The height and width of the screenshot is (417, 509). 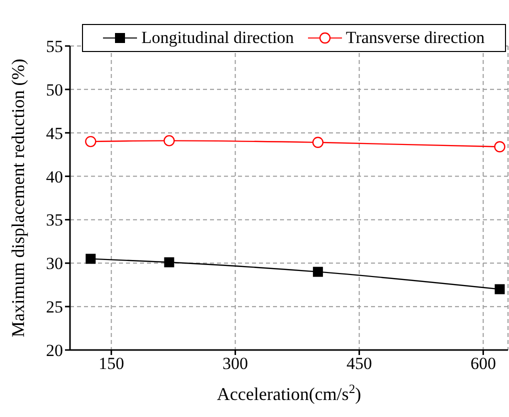 I want to click on x-tick-label: 450, so click(x=359, y=364).